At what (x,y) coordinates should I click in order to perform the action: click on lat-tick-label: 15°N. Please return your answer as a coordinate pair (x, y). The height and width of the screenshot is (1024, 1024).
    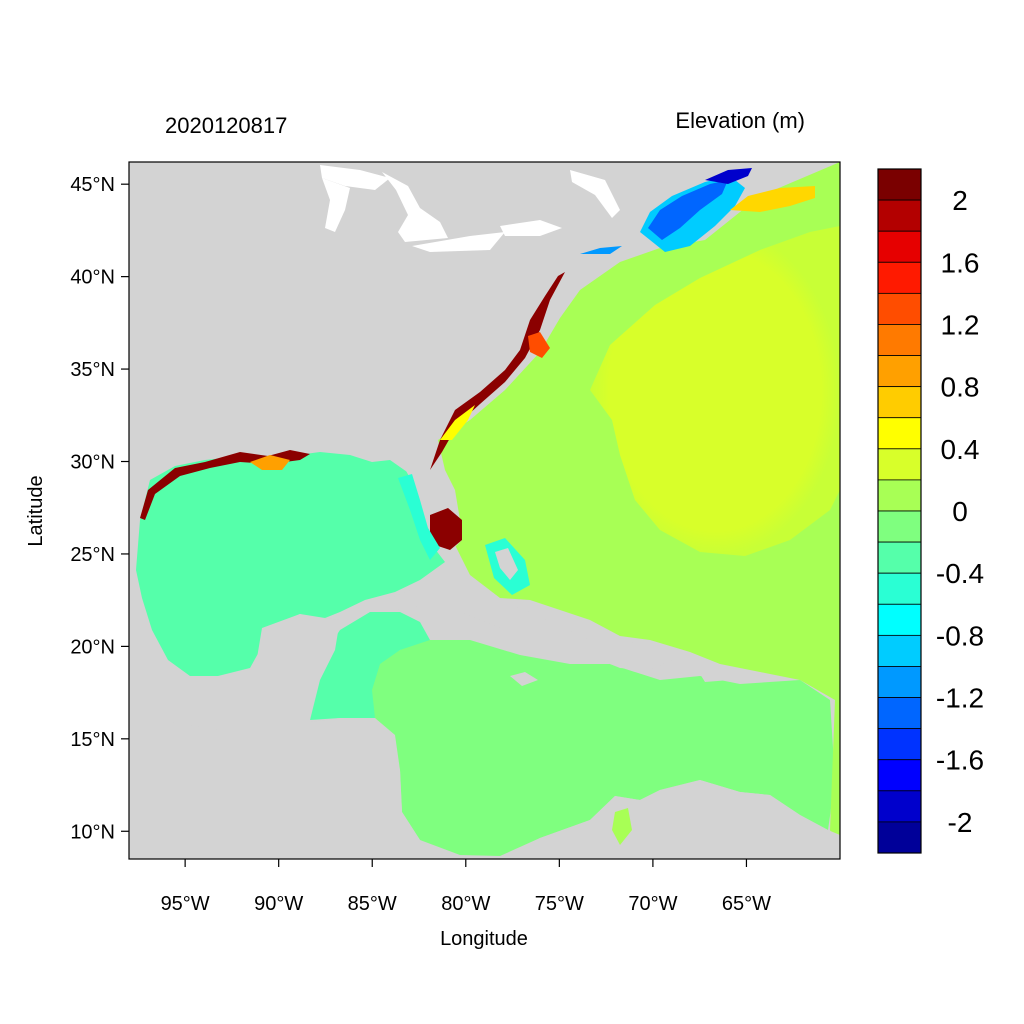
    Looking at the image, I should click on (92, 740).